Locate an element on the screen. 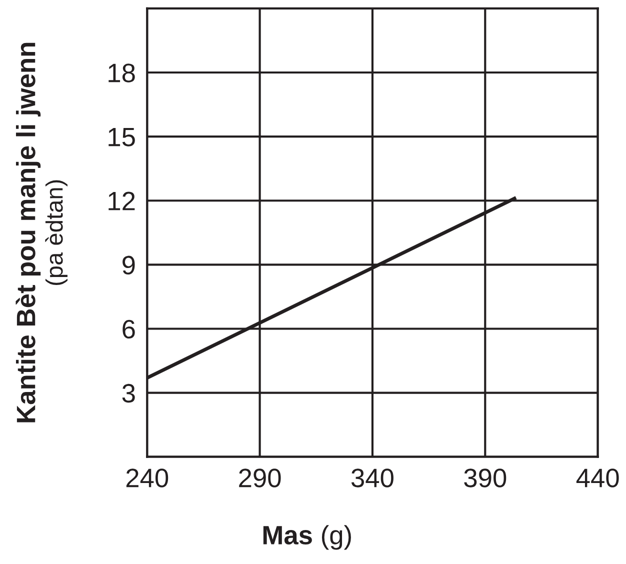 This screenshot has height=564, width=626. x-tick-label: 340 is located at coordinates (372, 478).